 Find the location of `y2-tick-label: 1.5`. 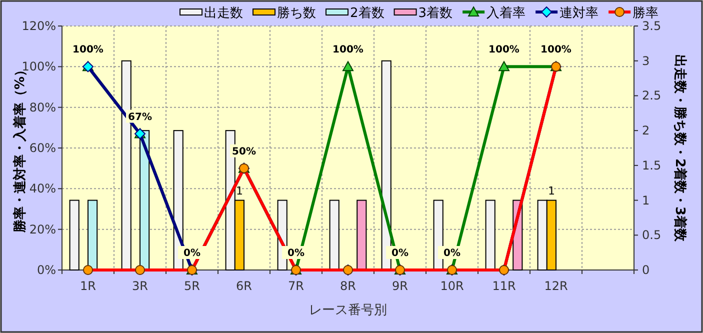

y2-tick-label: 1.5 is located at coordinates (652, 165).